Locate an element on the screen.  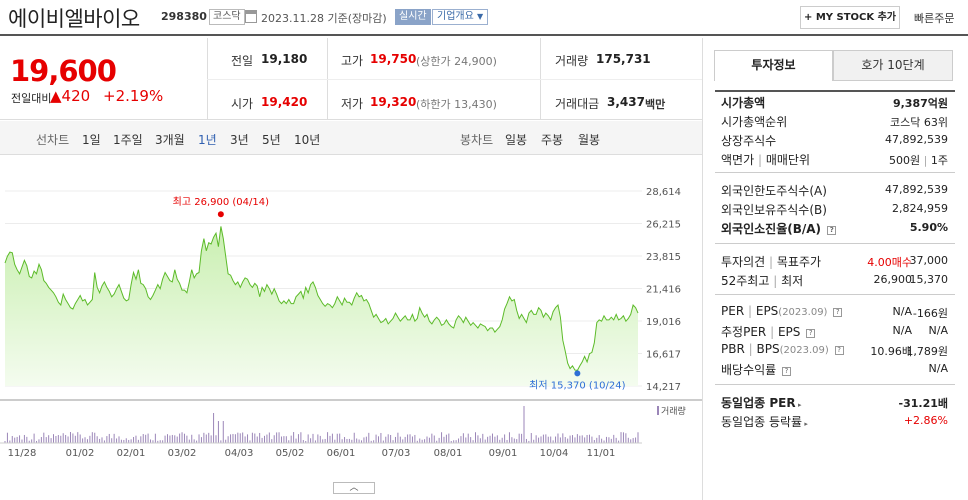
line-chart-label: 선차트 is located at coordinates (53, 140).